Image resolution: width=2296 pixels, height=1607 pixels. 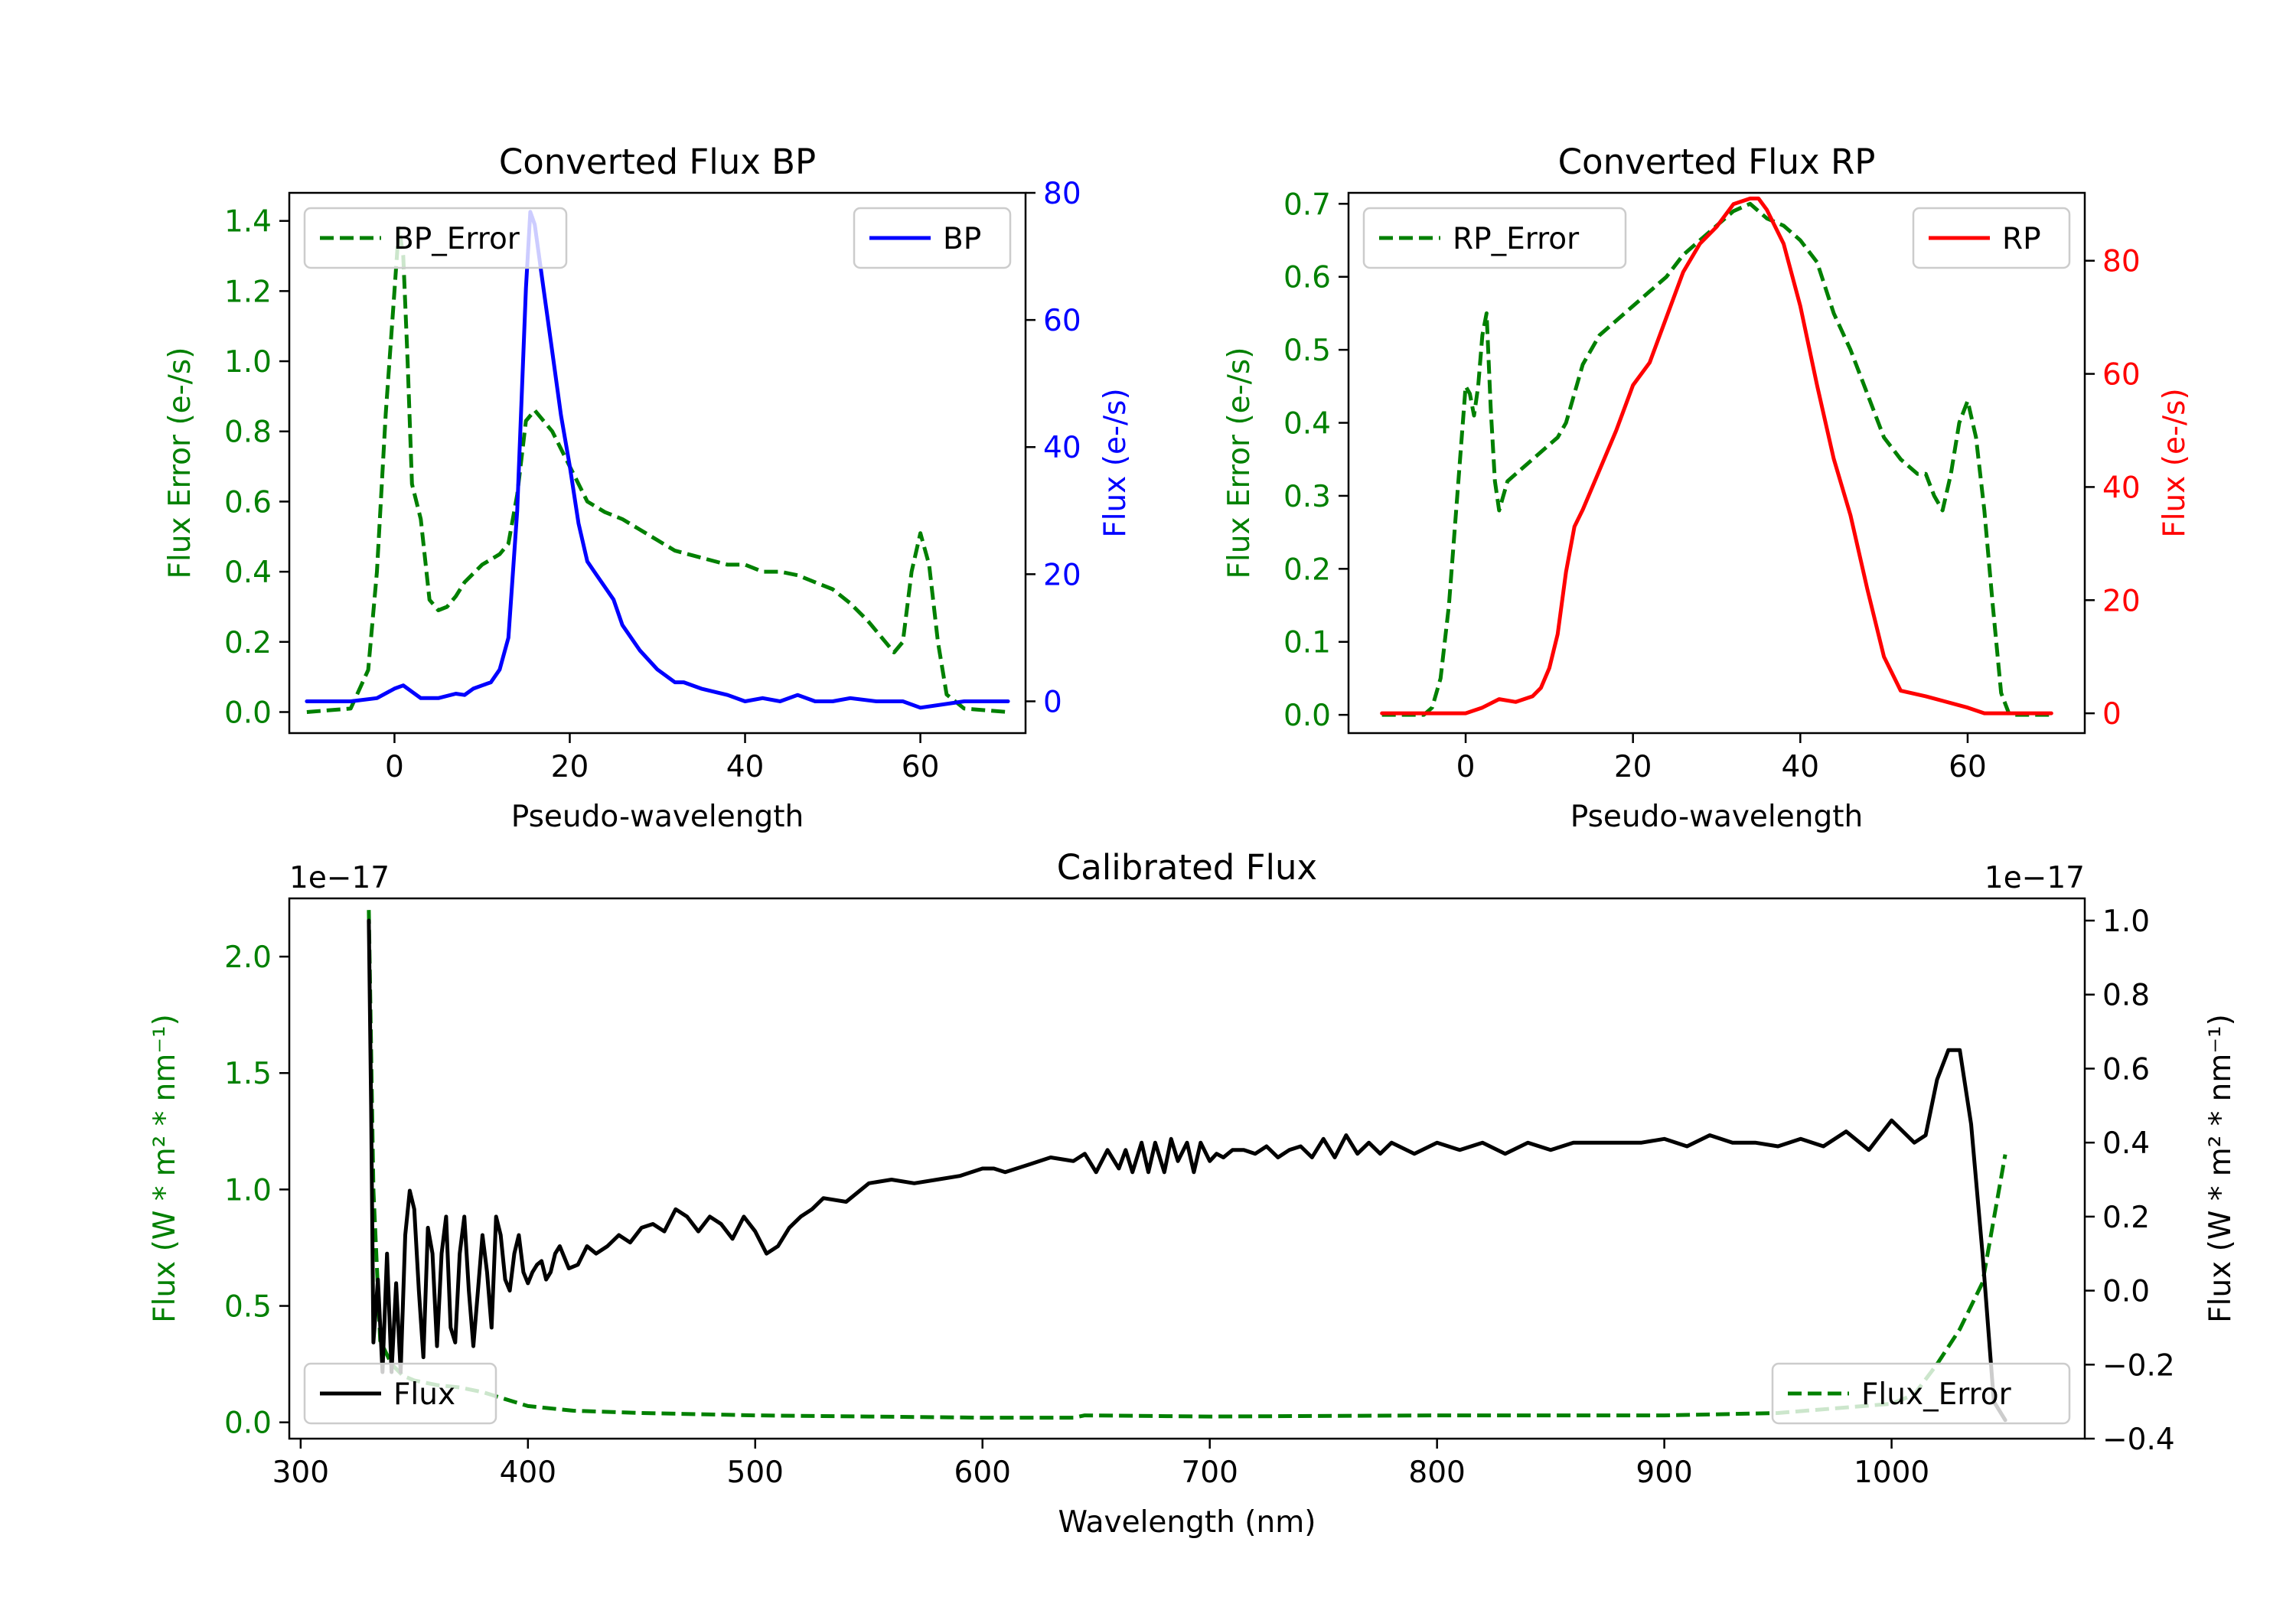 I want to click on legend-rp: RP, so click(x=1991, y=238).